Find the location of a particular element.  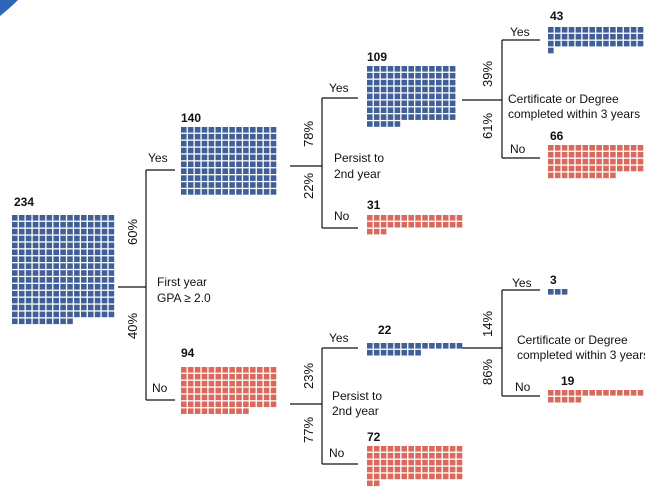

count-persist-bottom-yes: 22 is located at coordinates (385, 330).